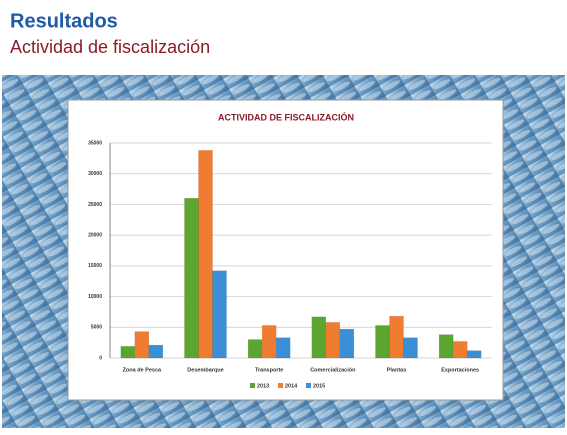  Describe the element at coordinates (64, 21) in the screenshot. I see `slide-title: Resultados` at that location.